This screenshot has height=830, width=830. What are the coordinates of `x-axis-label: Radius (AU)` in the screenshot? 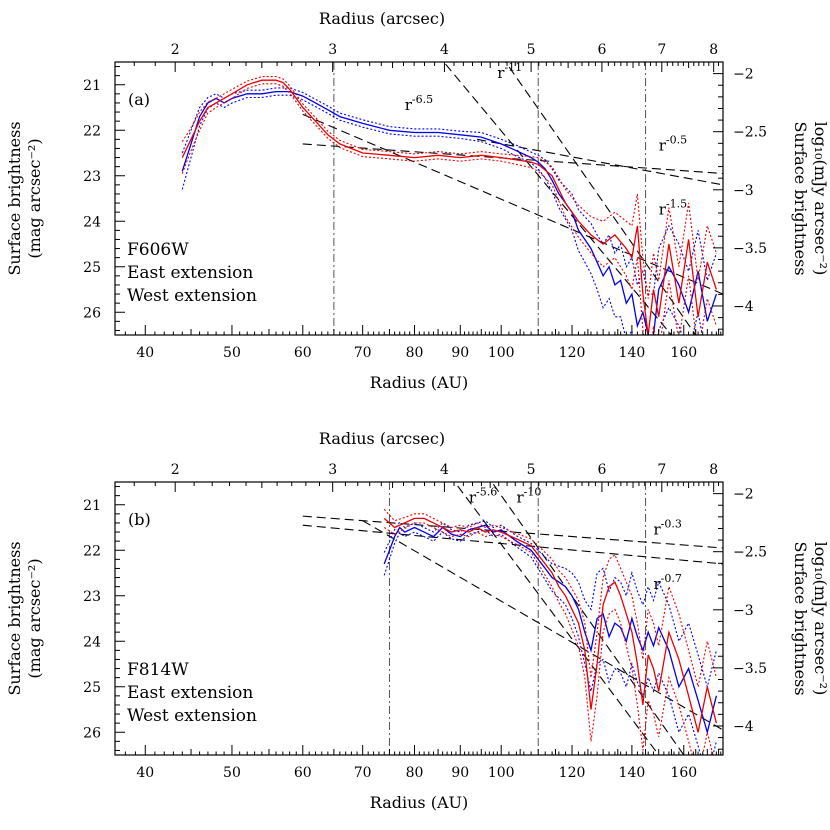 It's located at (419, 382).